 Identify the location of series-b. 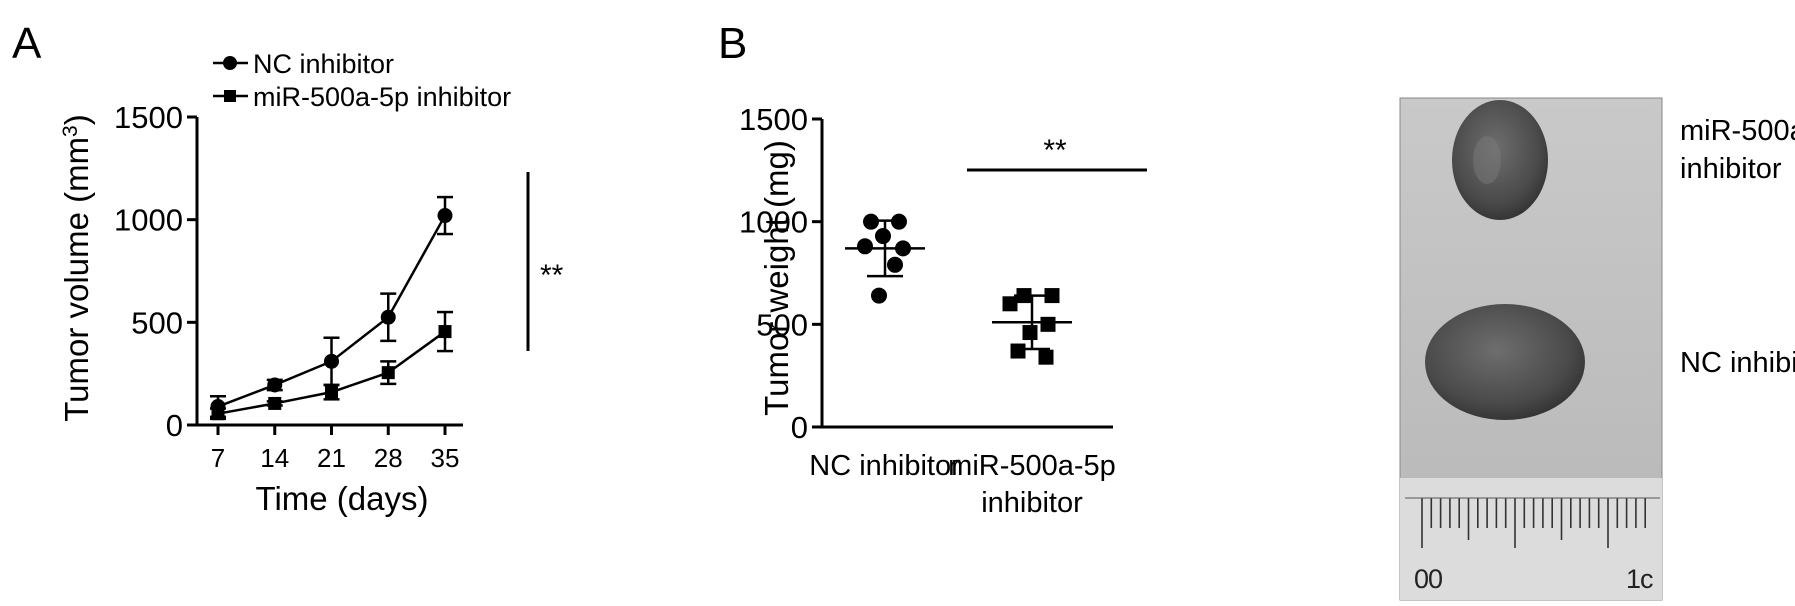
(958, 289).